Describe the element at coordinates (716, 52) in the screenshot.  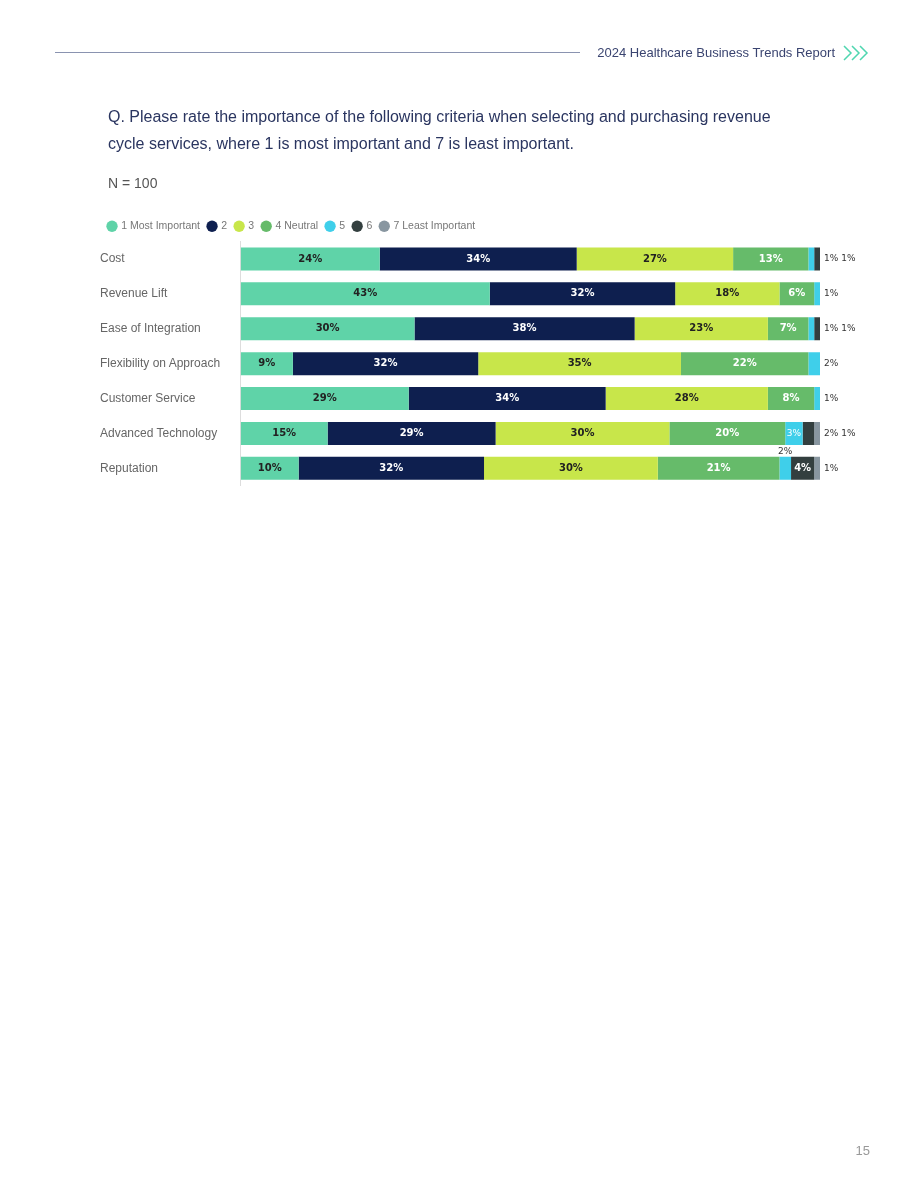
I see `text: 2024 Healthcare Business Trends Report` at that location.